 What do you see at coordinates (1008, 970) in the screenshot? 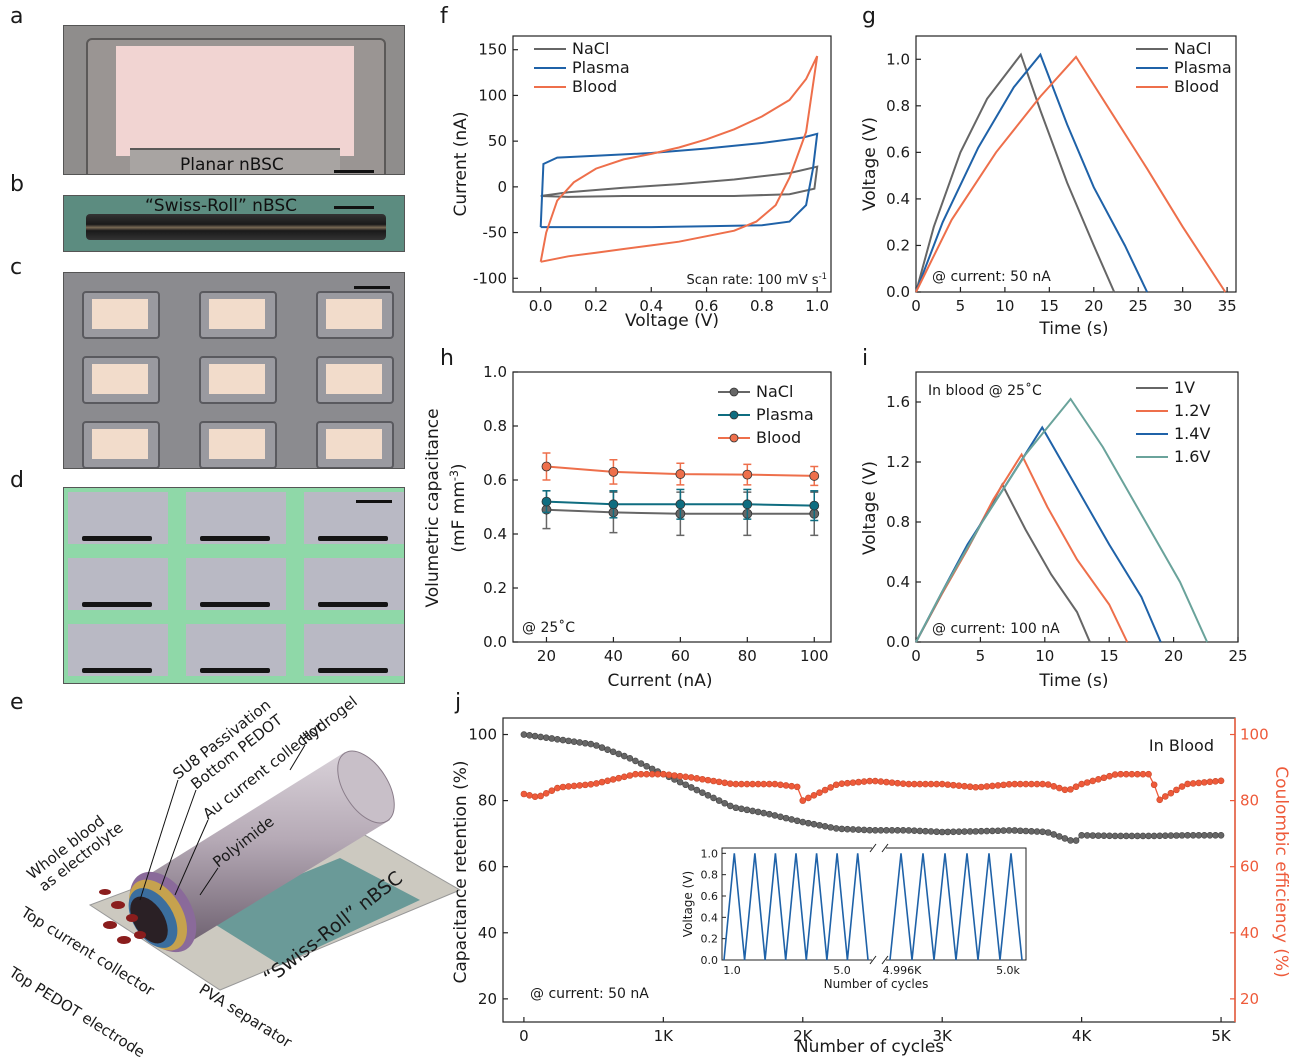
I see `inset-x-tick-label: 5.0k` at bounding box center [1008, 970].